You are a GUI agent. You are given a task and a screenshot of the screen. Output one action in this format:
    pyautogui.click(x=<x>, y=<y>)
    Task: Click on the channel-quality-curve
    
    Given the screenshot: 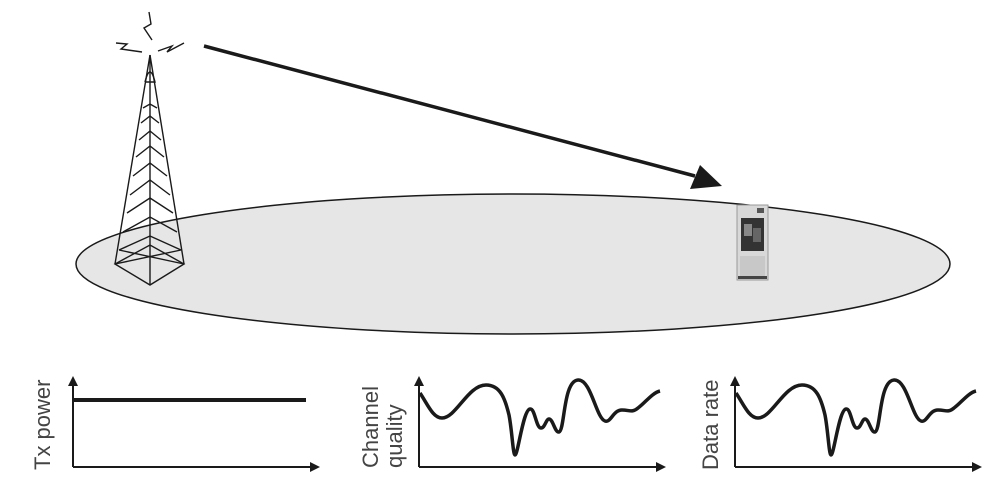 What is the action you would take?
    pyautogui.click(x=539, y=417)
    